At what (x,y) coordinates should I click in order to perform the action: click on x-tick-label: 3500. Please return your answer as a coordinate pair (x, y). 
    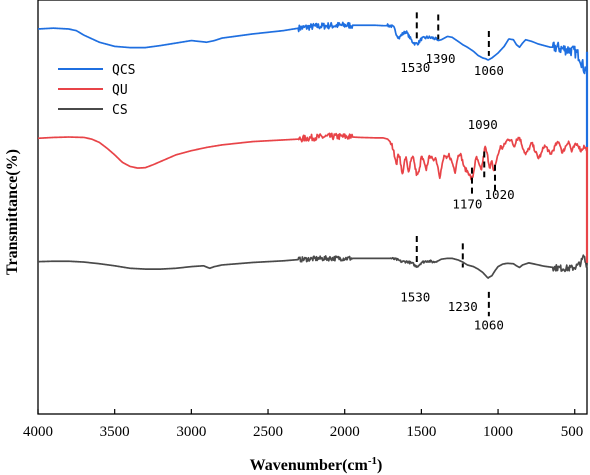
    Looking at the image, I should click on (115, 432).